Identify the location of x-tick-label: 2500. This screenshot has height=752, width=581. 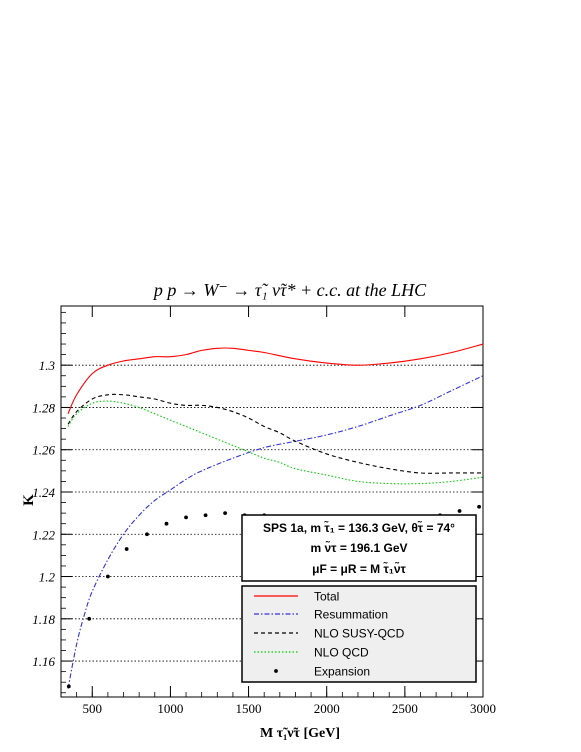
(405, 708).